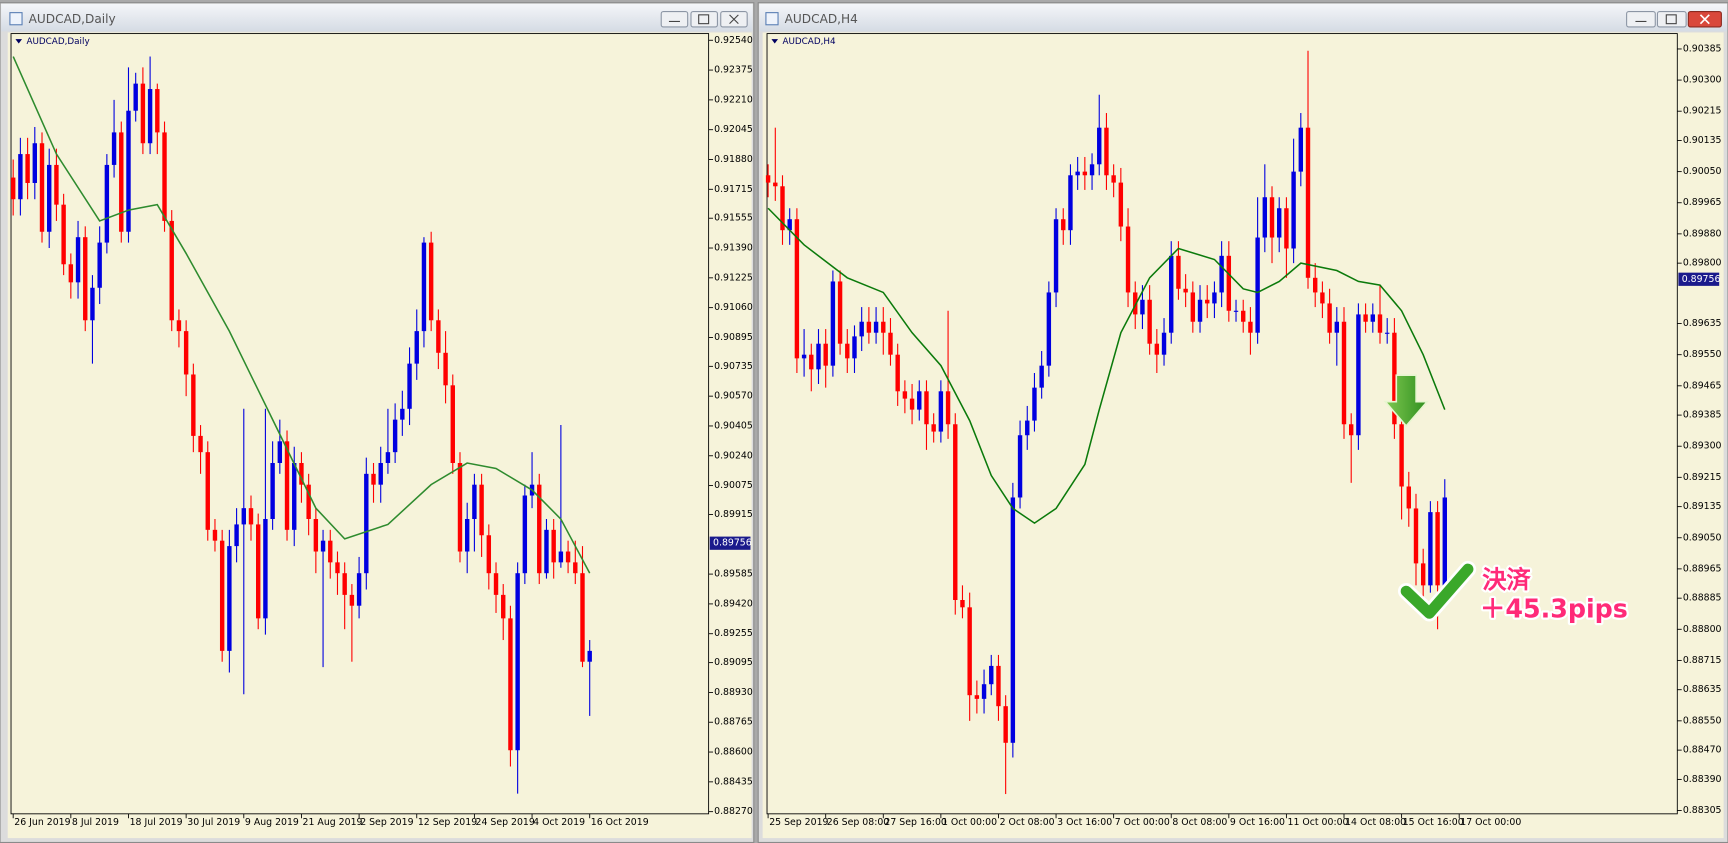 The image size is (1728, 843). What do you see at coordinates (1318, 822) in the screenshot?
I see `x-tick-label: 11 Oct 00:00` at bounding box center [1318, 822].